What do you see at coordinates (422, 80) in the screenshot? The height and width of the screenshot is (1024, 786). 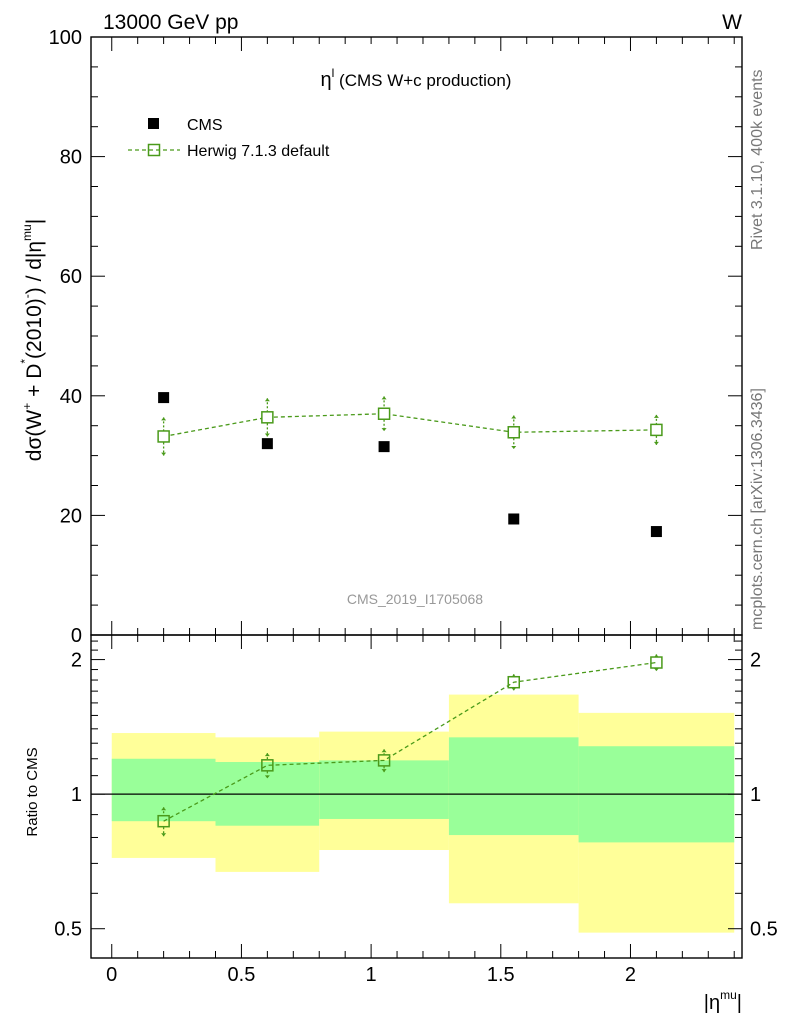 I see `title-suffix: (CMS W+c production)` at bounding box center [422, 80].